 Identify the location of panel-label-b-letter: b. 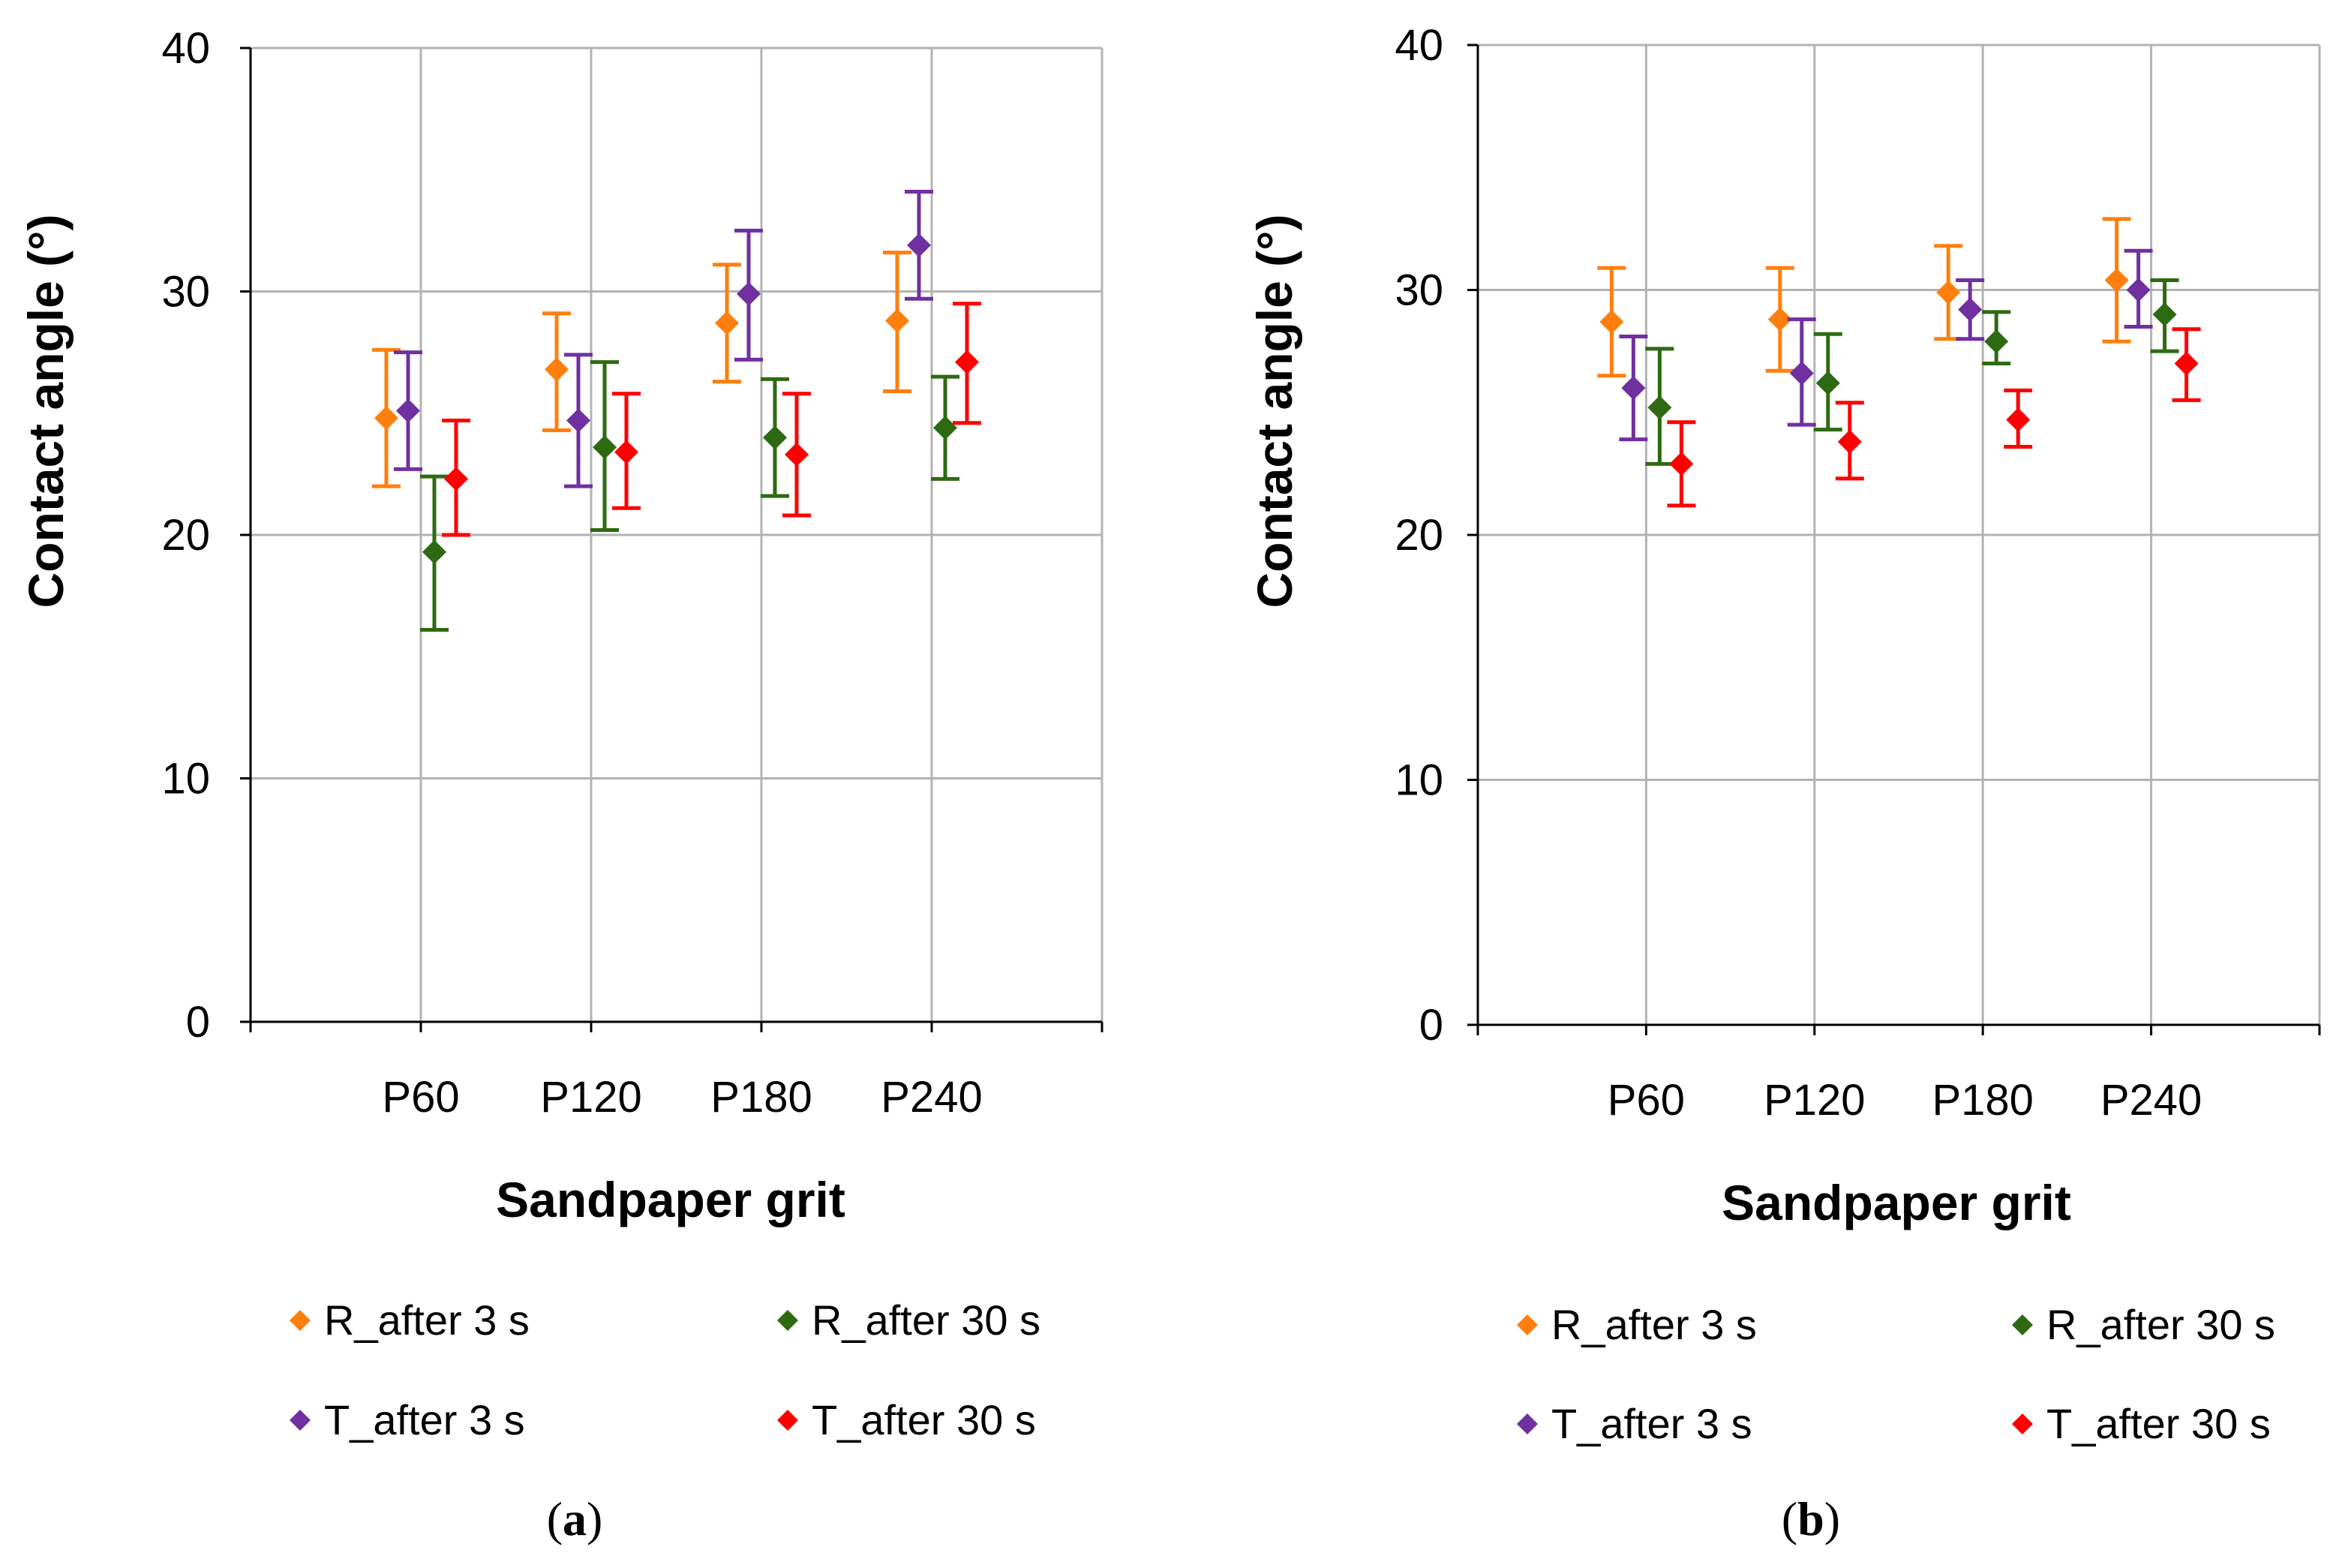
(1811, 1519).